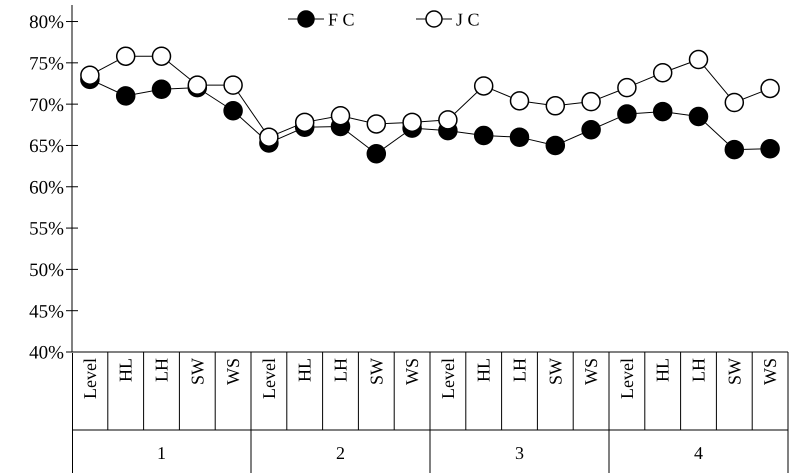  I want to click on legend-label: F C, so click(341, 19).